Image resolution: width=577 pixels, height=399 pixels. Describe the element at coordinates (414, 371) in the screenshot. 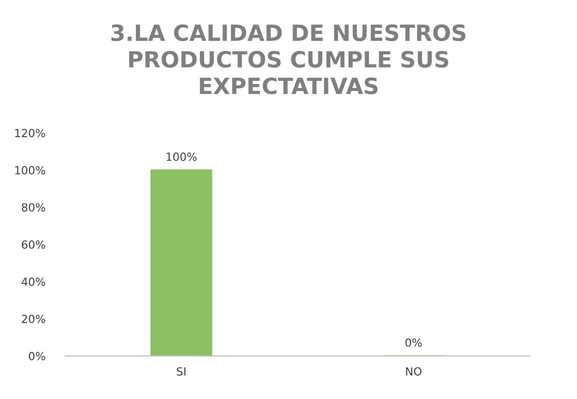

I see `x-tick-label: NO` at that location.